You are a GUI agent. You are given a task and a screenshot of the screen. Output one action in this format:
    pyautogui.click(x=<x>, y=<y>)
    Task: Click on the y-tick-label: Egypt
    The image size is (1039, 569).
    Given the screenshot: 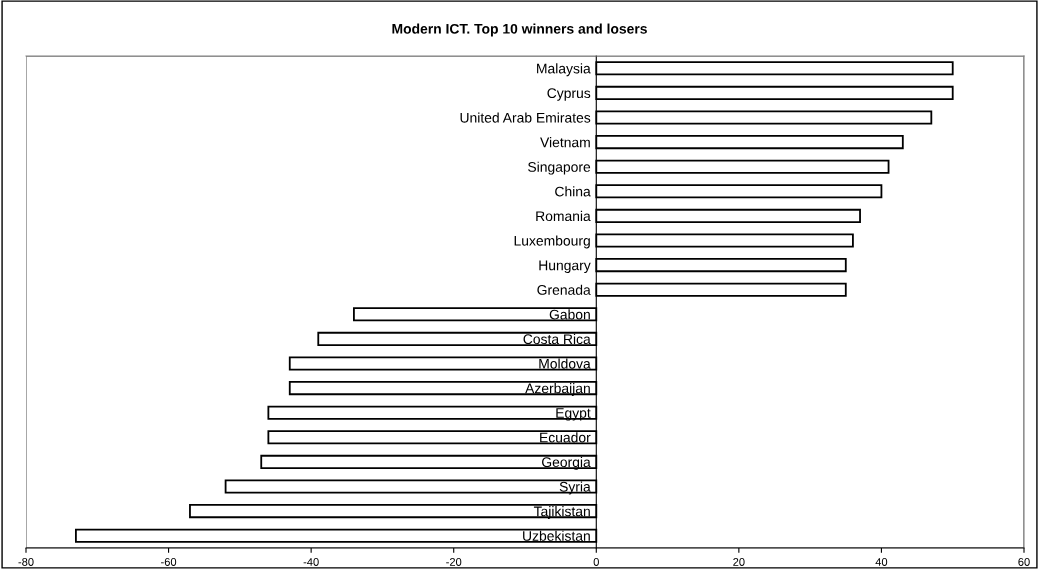 What is the action you would take?
    pyautogui.click(x=573, y=414)
    